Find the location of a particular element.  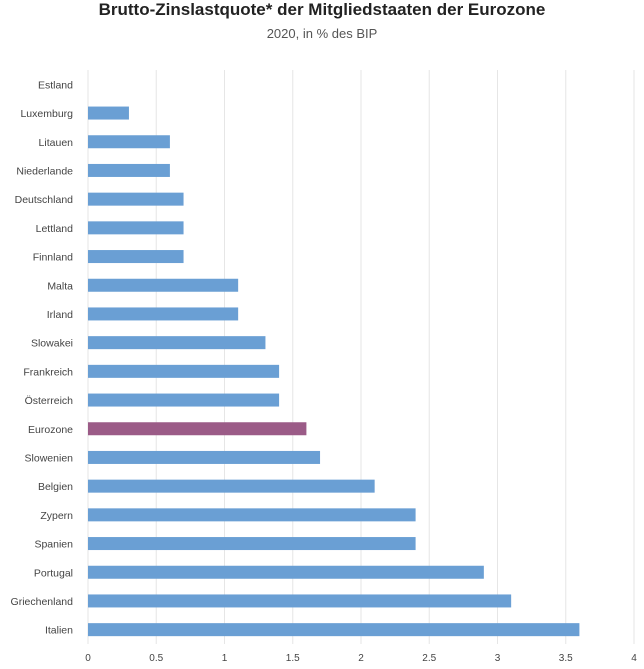

x-tick-label: 1.5 is located at coordinates (293, 658).